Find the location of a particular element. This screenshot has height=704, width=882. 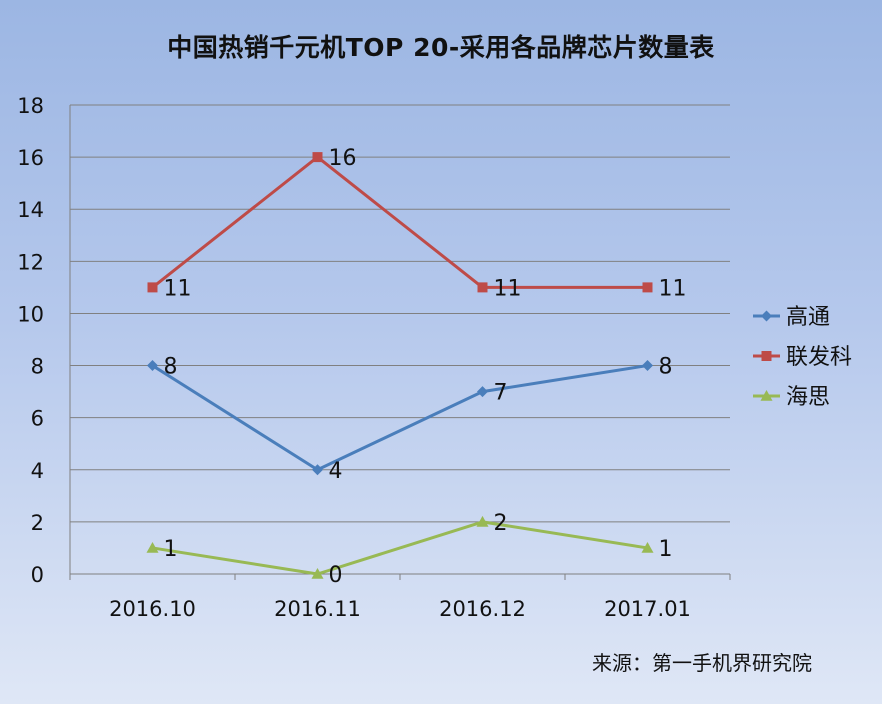

data-label: 2 is located at coordinates (501, 523).